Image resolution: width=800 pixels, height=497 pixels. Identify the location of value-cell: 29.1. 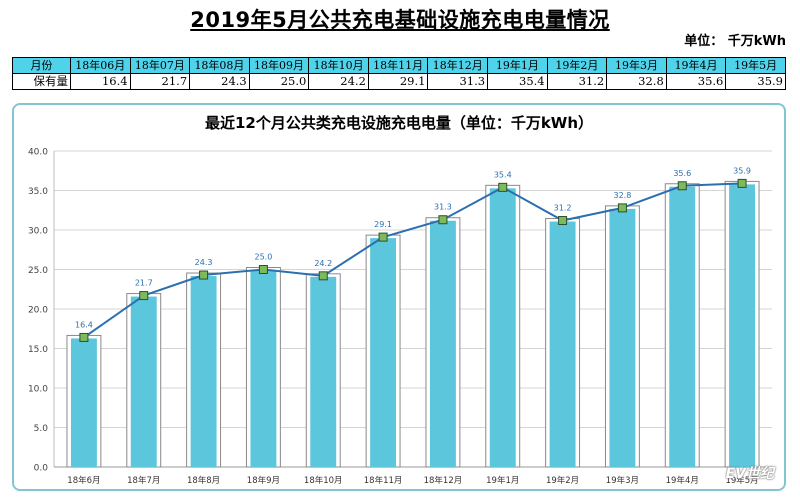
(398, 81).